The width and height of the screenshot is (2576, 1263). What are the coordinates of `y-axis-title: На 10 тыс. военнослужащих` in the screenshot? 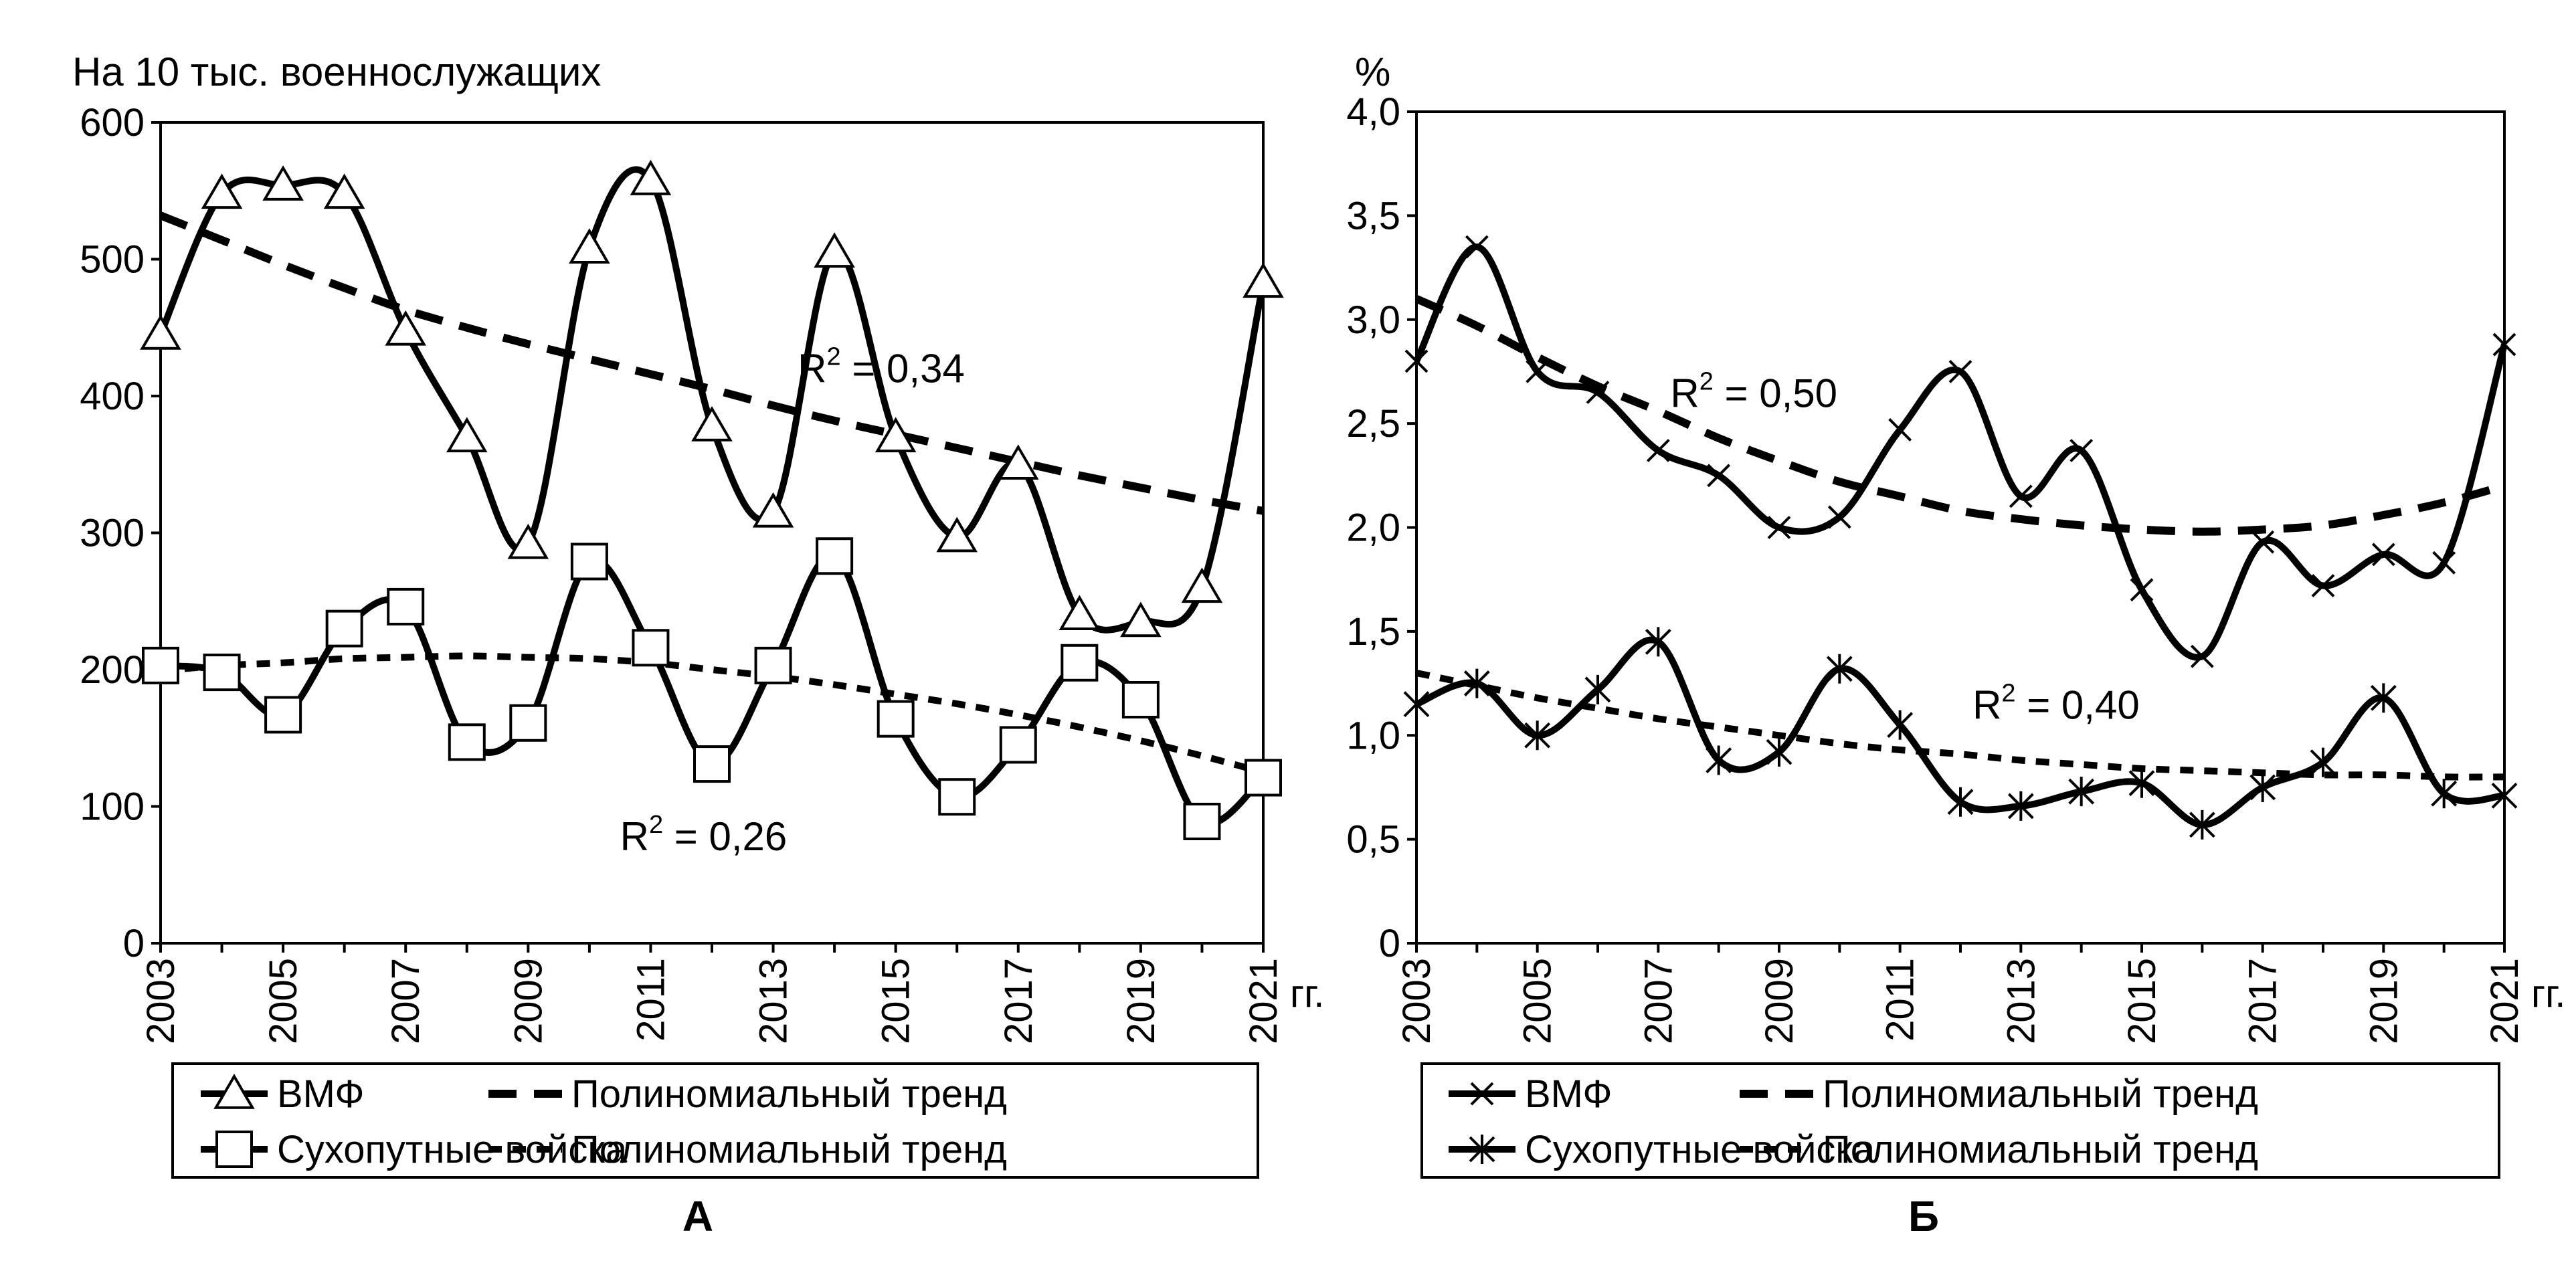 It's located at (336, 72).